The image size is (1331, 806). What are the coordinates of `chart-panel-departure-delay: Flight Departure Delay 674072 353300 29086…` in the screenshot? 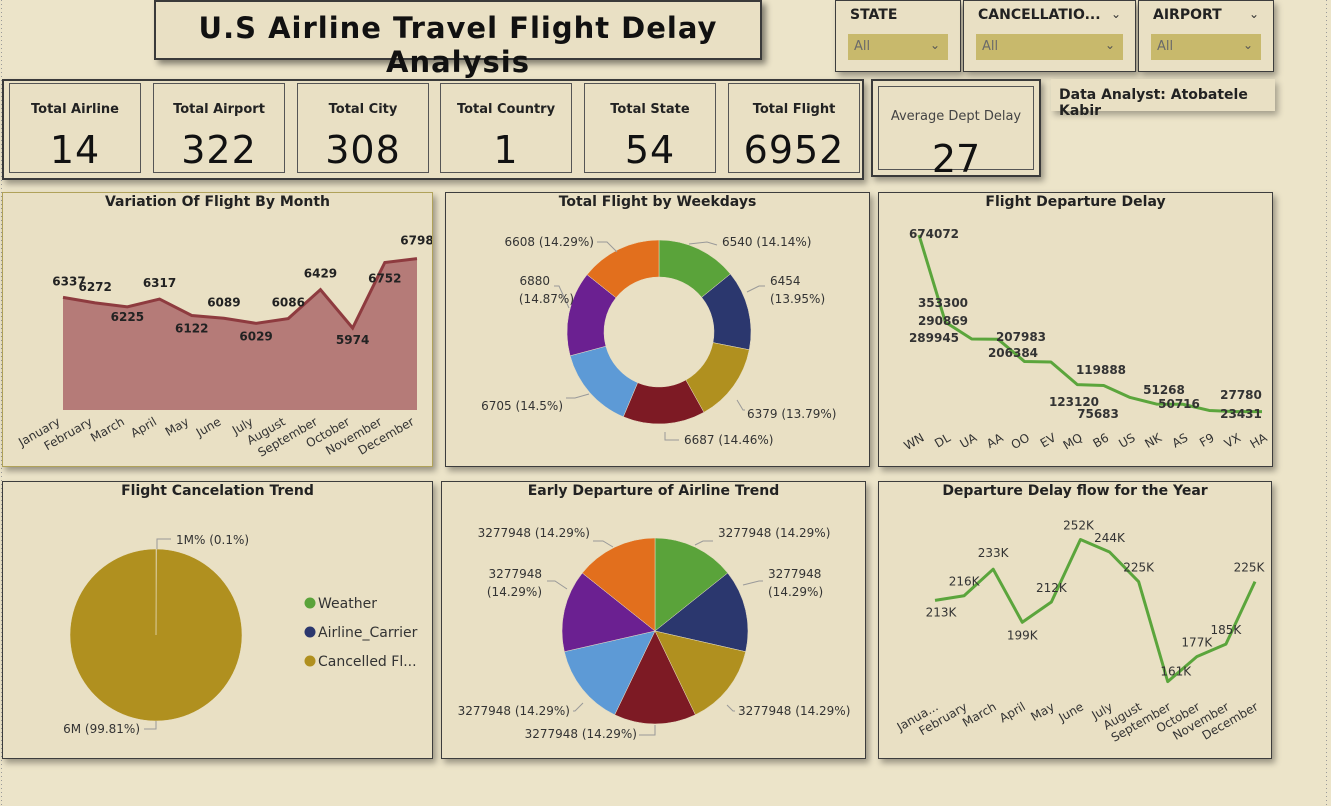 It's located at (1075, 329).